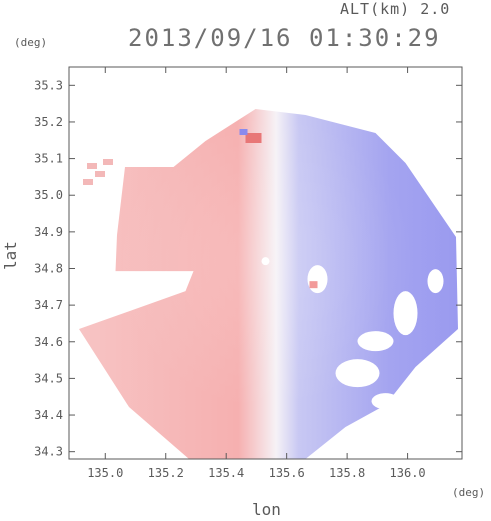 The height and width of the screenshot is (521, 491). What do you see at coordinates (48, 305) in the screenshot?
I see `y-tick-label: 34.7` at bounding box center [48, 305].